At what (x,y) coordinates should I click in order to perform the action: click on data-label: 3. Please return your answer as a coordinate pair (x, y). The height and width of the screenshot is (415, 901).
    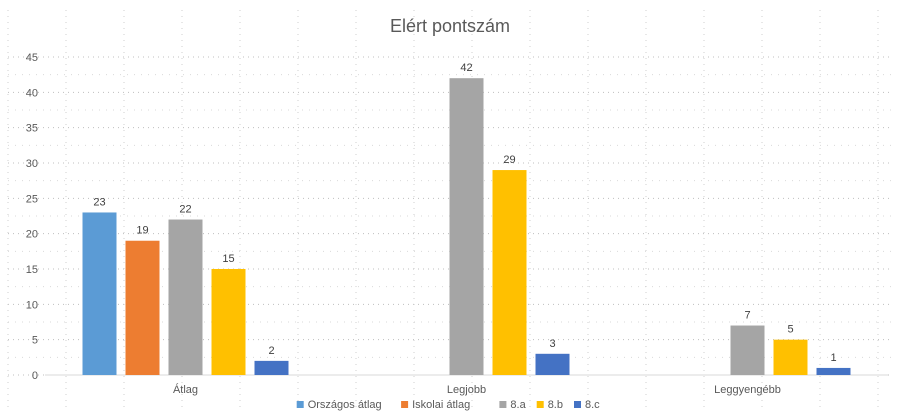
    Looking at the image, I should click on (552, 344).